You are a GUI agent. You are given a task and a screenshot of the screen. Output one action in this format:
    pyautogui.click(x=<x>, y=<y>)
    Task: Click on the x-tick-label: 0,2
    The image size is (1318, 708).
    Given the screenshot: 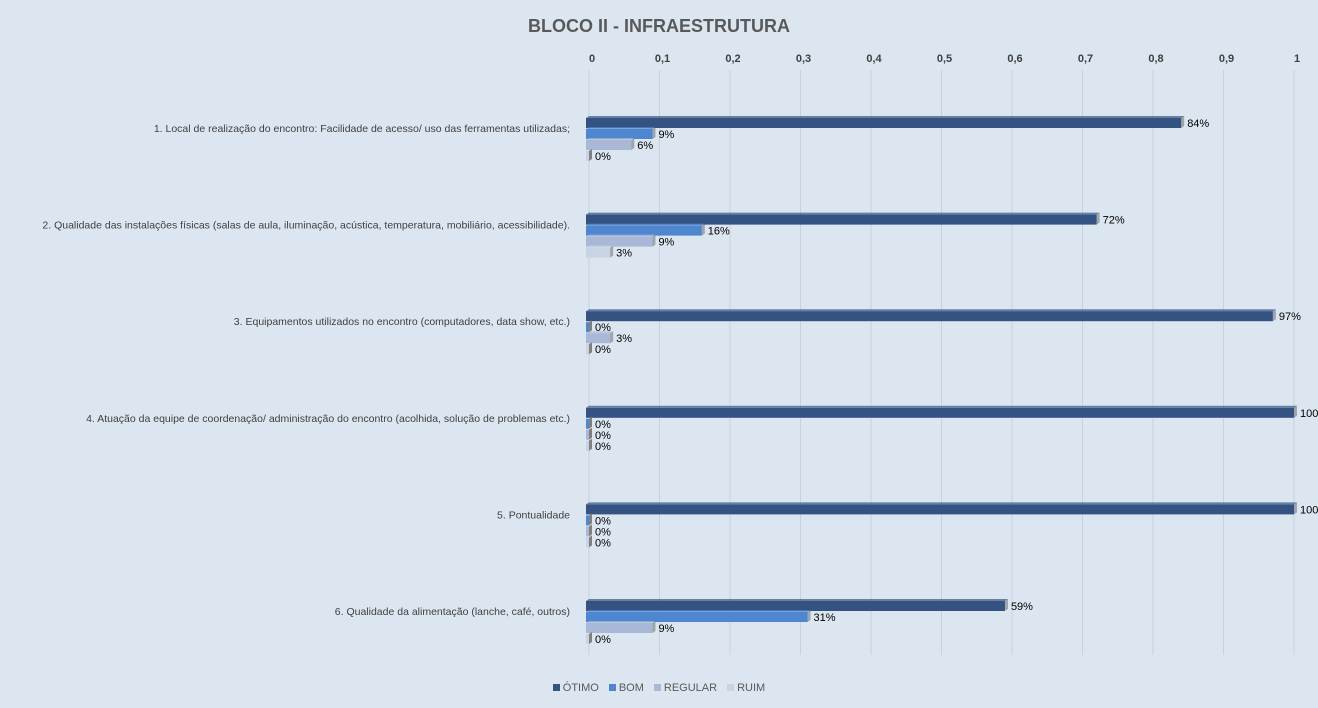 What is the action you would take?
    pyautogui.click(x=732, y=59)
    